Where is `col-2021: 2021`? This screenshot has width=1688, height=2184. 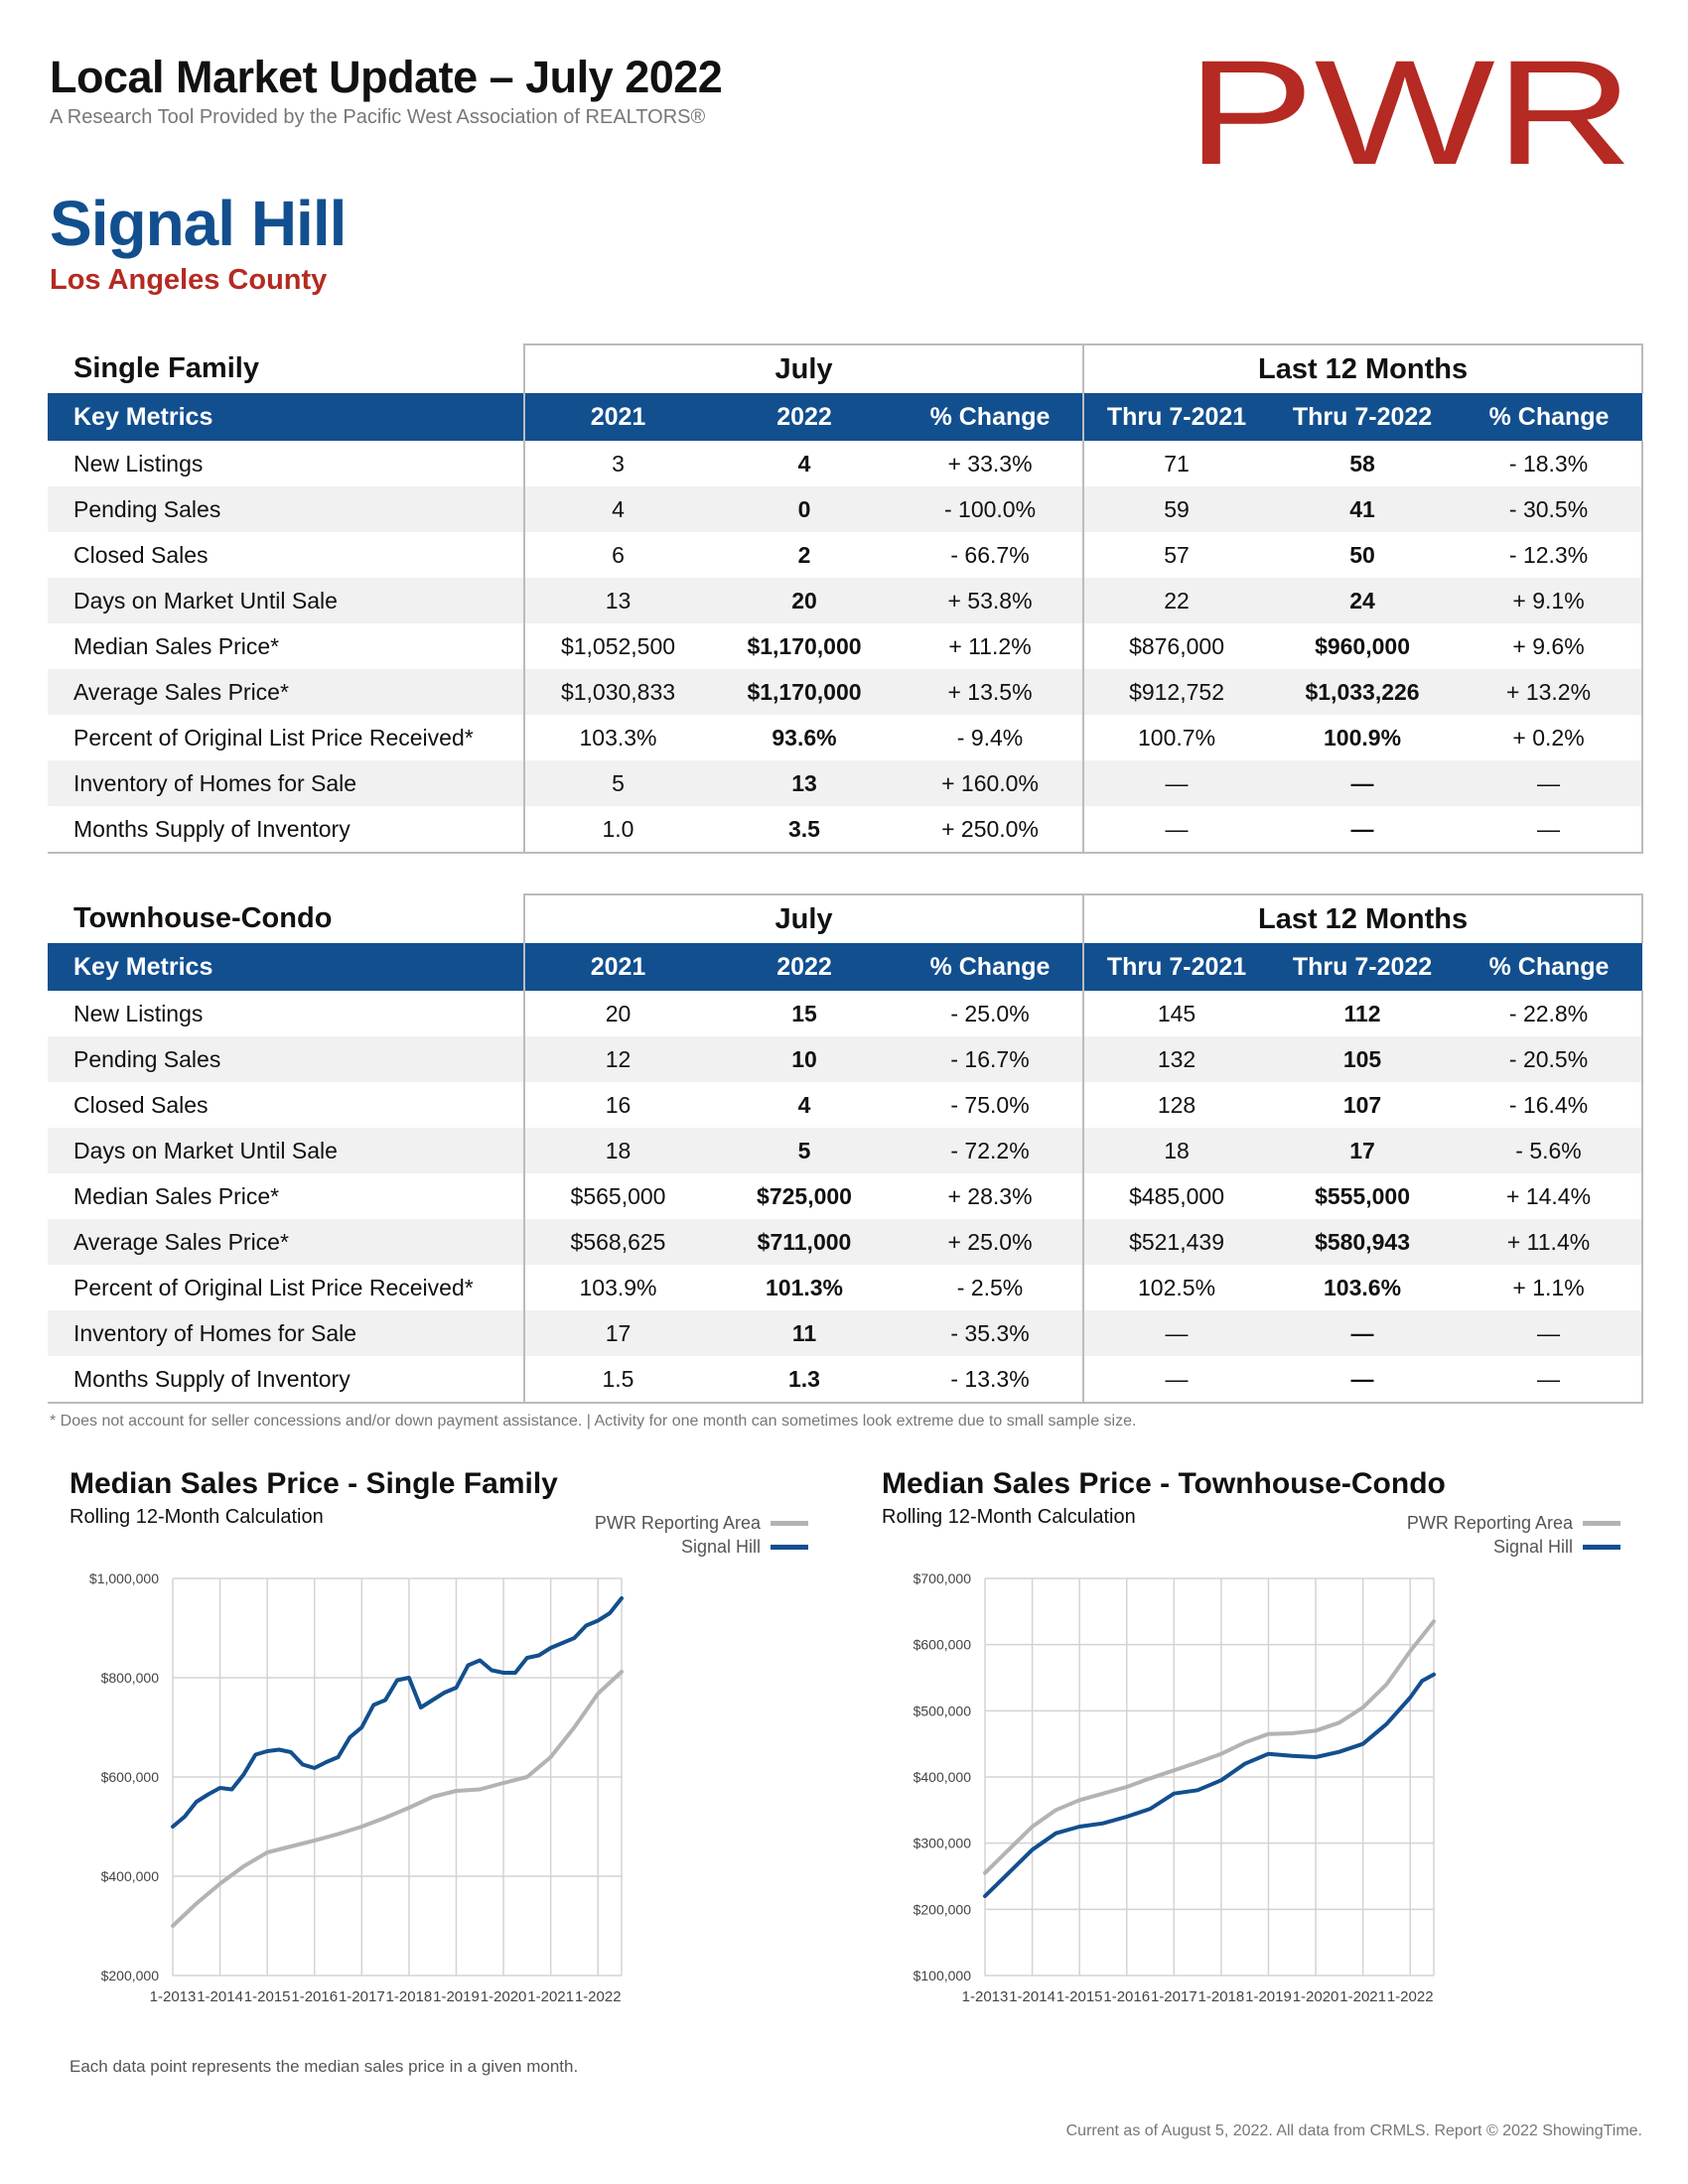
col-2021: 2021 is located at coordinates (617, 967).